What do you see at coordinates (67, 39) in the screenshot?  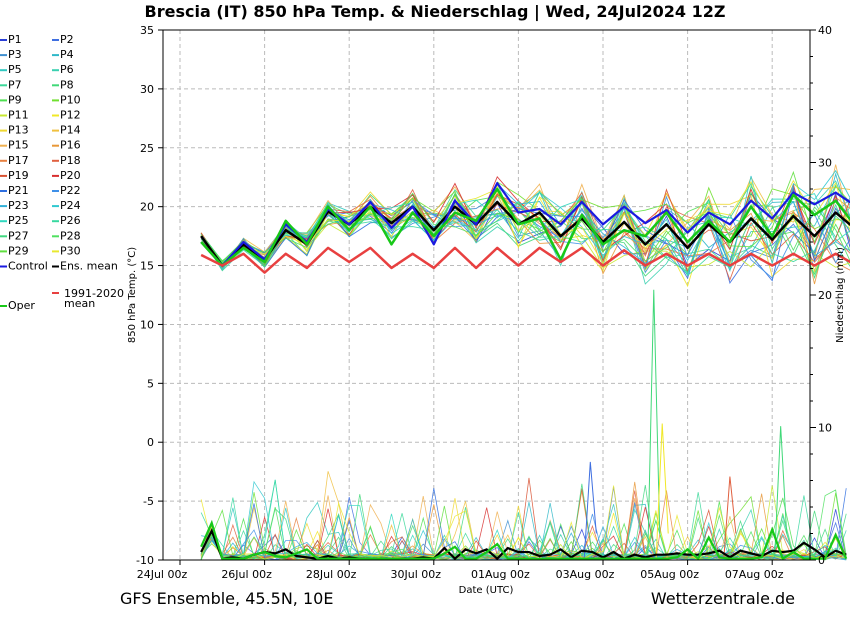 I see `legend-label: P2` at bounding box center [67, 39].